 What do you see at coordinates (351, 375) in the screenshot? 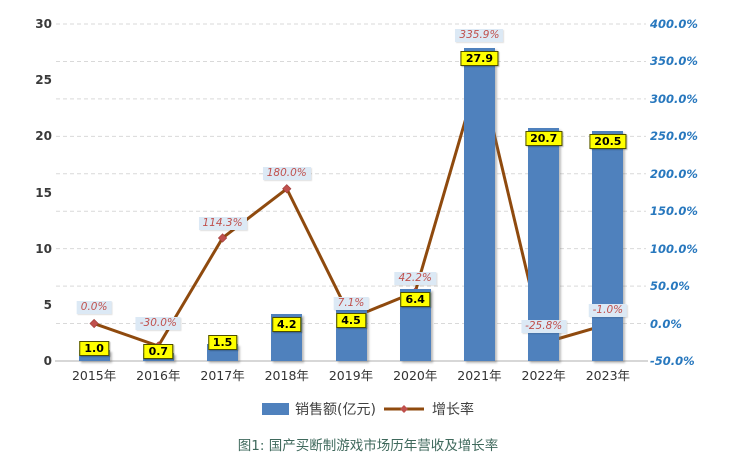
I see `x-axis-label: 2019年` at bounding box center [351, 375].